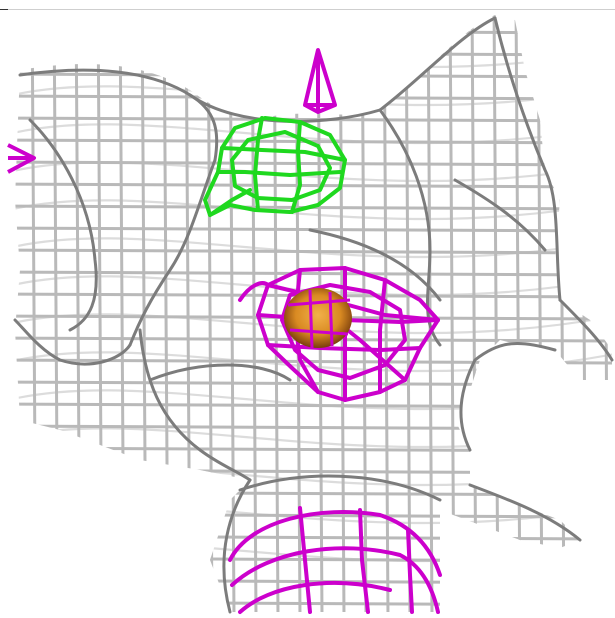 The image size is (615, 618). I want to click on magenta-side-marker-icon, so click(21, 158).